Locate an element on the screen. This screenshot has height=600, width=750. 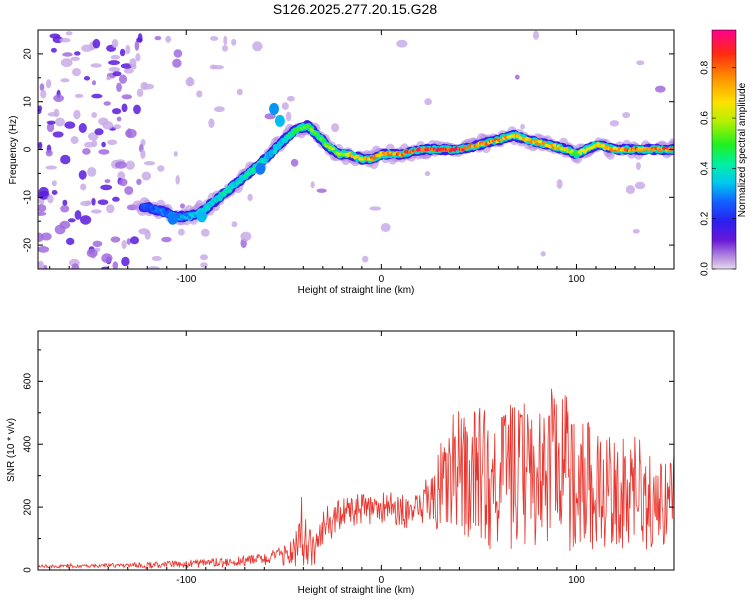
snr-xlabel: Height of straight line (km) is located at coordinates (356, 590).